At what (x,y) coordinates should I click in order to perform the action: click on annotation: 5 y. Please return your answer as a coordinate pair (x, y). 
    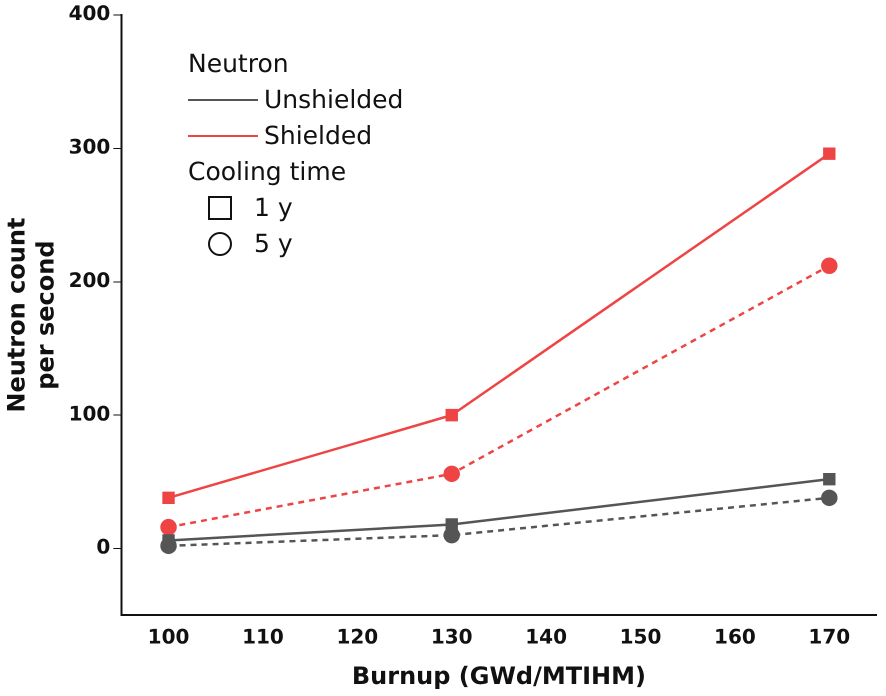
    Looking at the image, I should click on (273, 244).